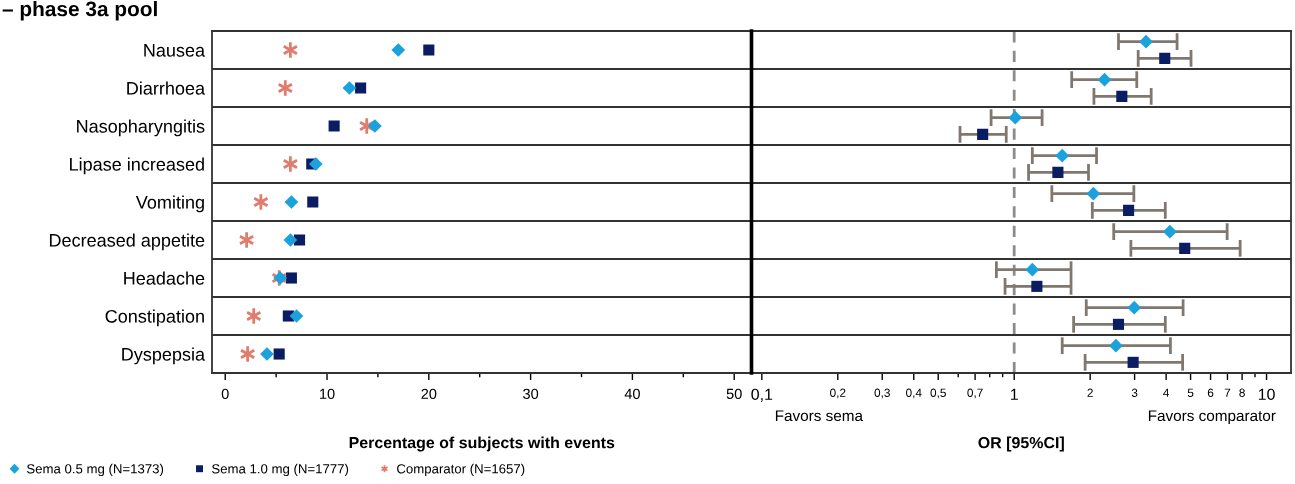 The height and width of the screenshot is (484, 1295). What do you see at coordinates (914, 393) in the screenshot?
I see `x-tick-label: 0,4` at bounding box center [914, 393].